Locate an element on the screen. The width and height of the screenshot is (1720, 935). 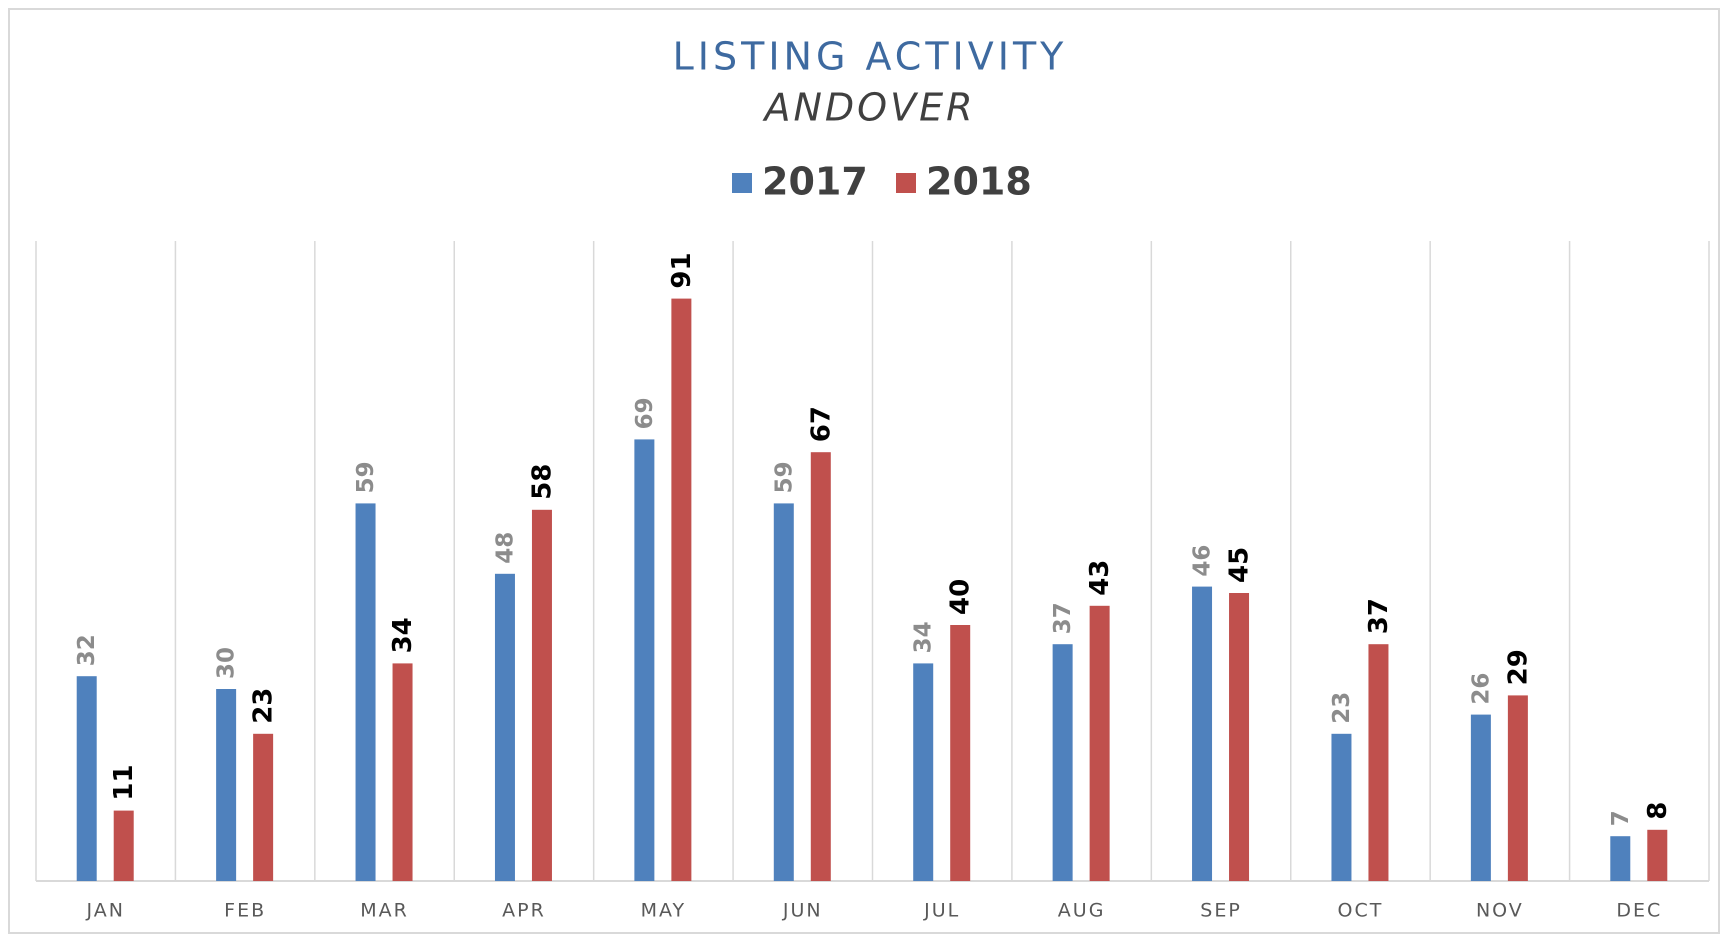
x-tick-label: JUL is located at coordinates (941, 911).